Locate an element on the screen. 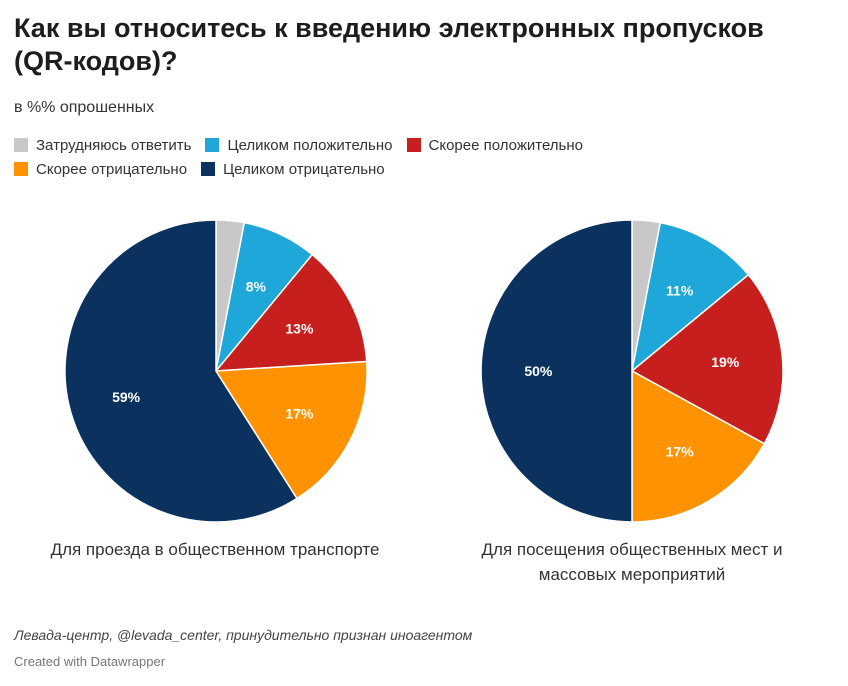 The width and height of the screenshot is (848, 686). pie-label-transport-rather-positive: 13% is located at coordinates (299, 328).